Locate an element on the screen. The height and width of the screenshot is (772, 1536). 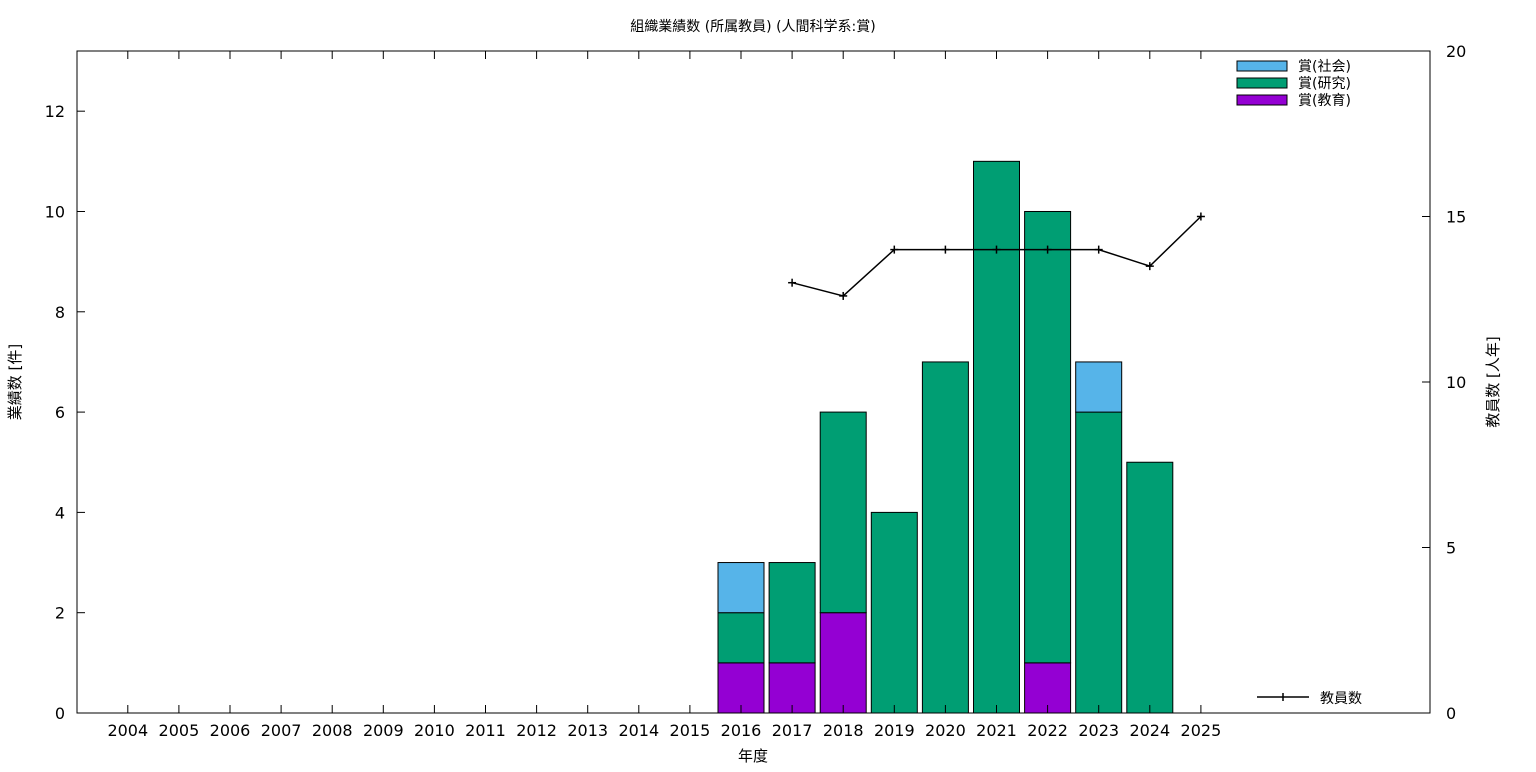
y-axis-title: 業績数 [件] is located at coordinates (15, 382).